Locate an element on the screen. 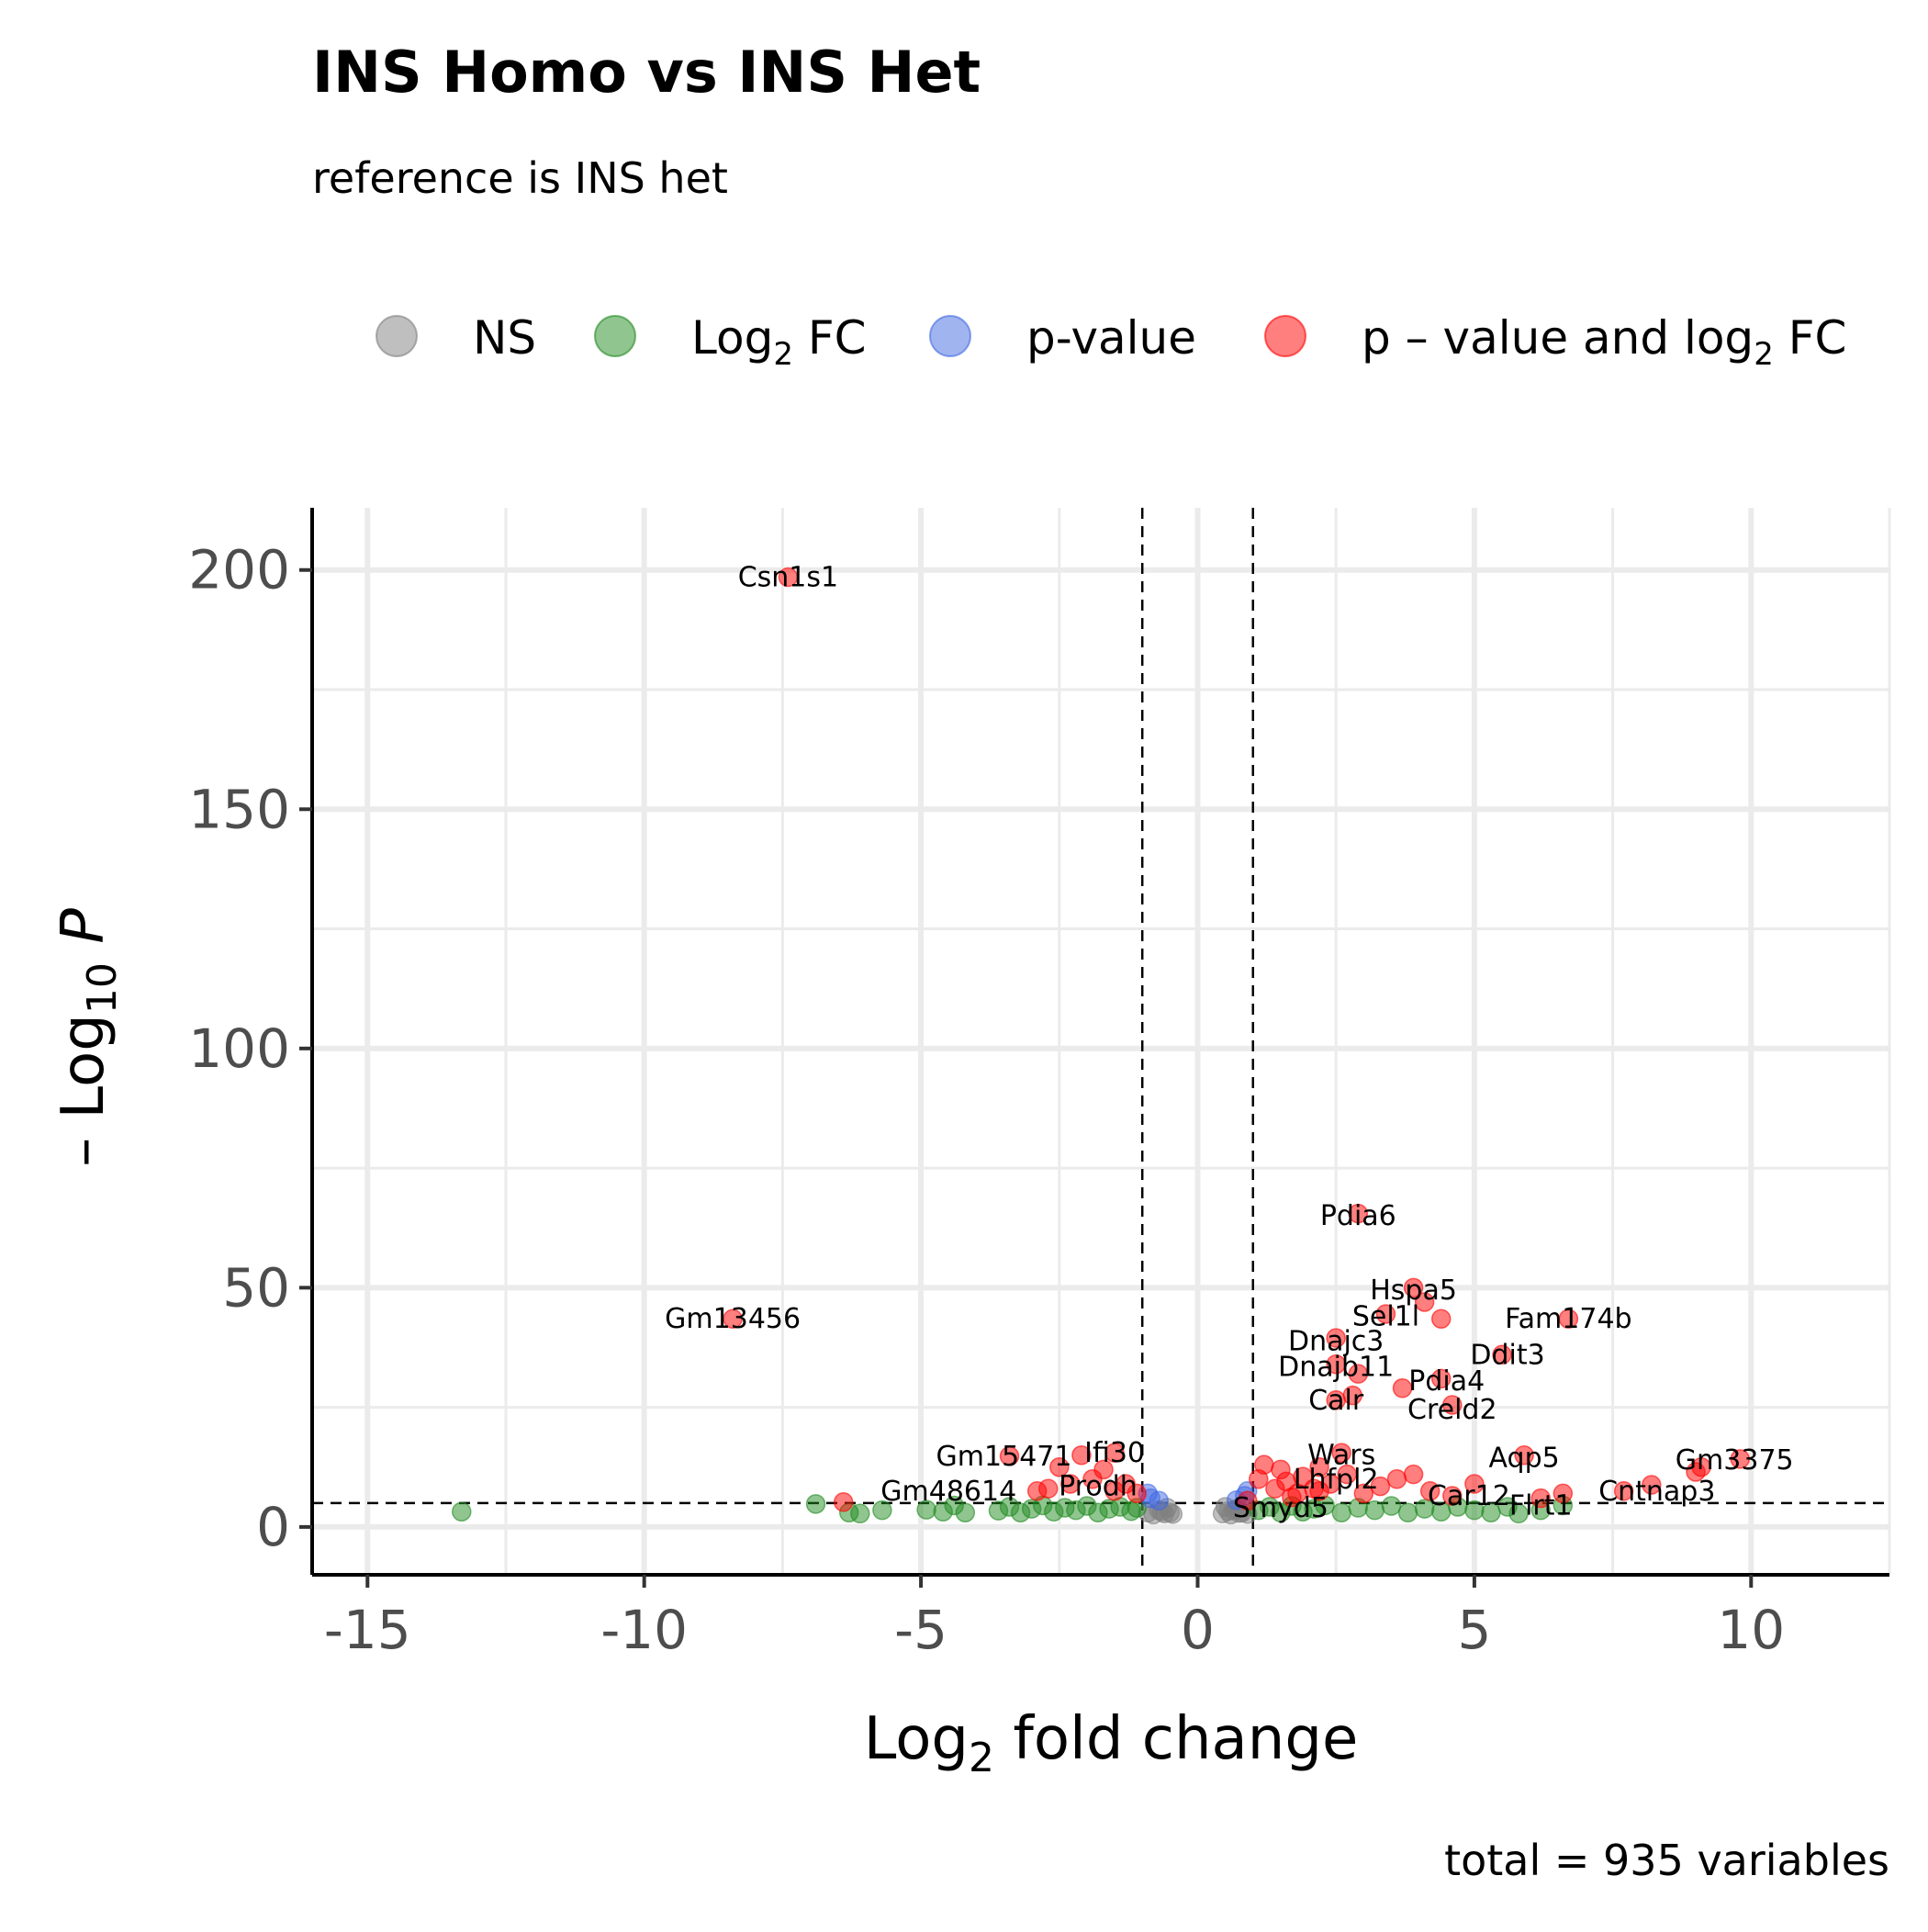 The image size is (1928, 1932). point-label: Aqp5 is located at coordinates (1524, 1458).